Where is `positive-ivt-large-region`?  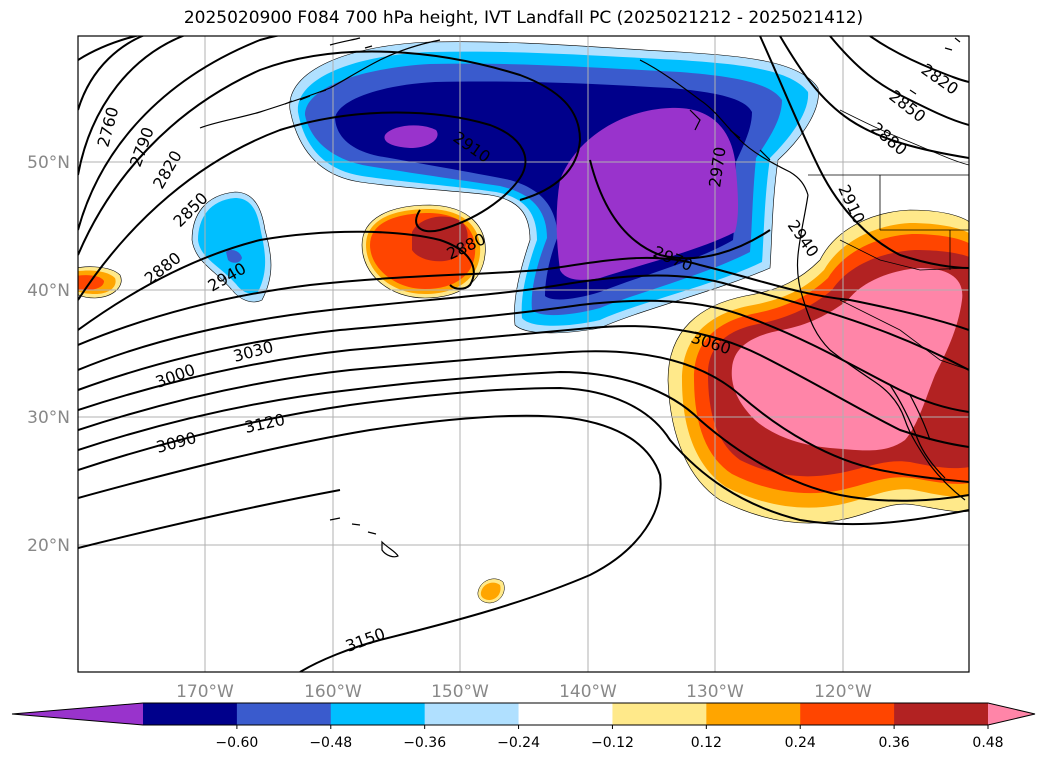 positive-ivt-large-region is located at coordinates (818, 366).